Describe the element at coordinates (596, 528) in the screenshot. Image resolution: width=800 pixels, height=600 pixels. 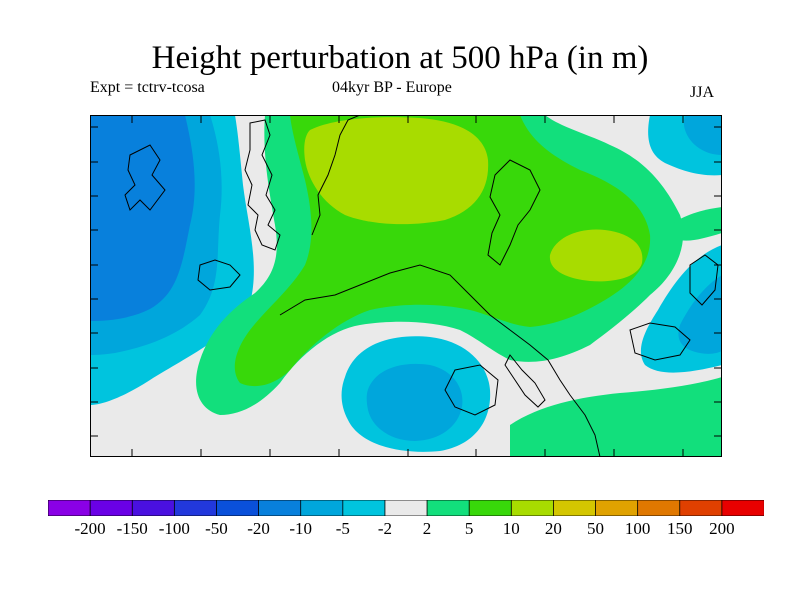
I see `legend-tick-label: 50` at that location.